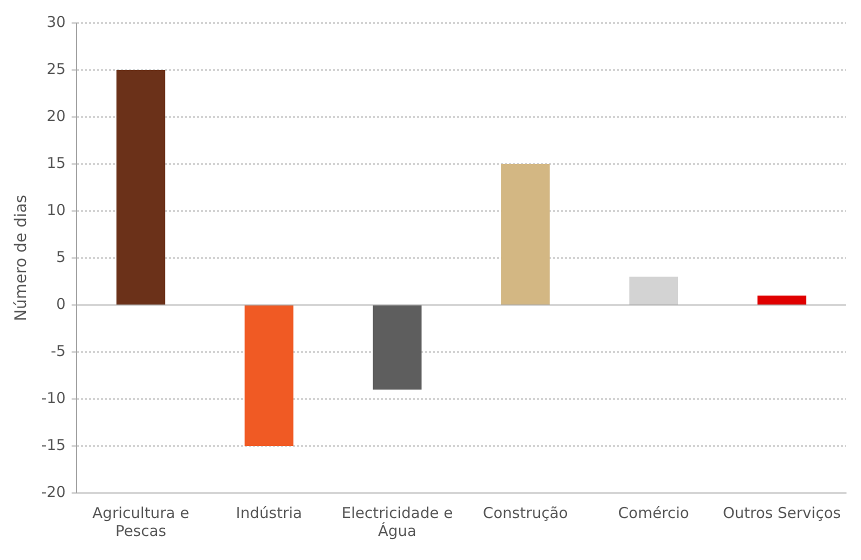  I want to click on y-tick-label: -20, so click(53, 491).